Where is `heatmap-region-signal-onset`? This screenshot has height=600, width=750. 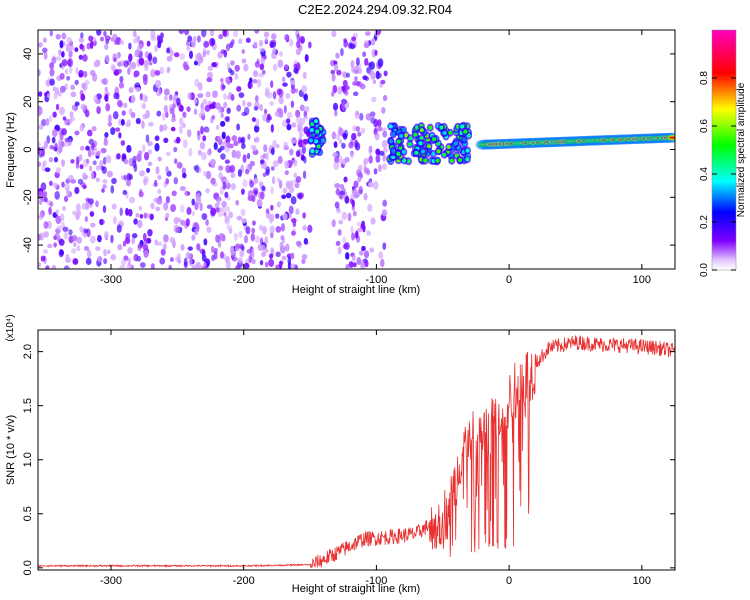 heatmap-region-signal-onset is located at coordinates (317, 137).